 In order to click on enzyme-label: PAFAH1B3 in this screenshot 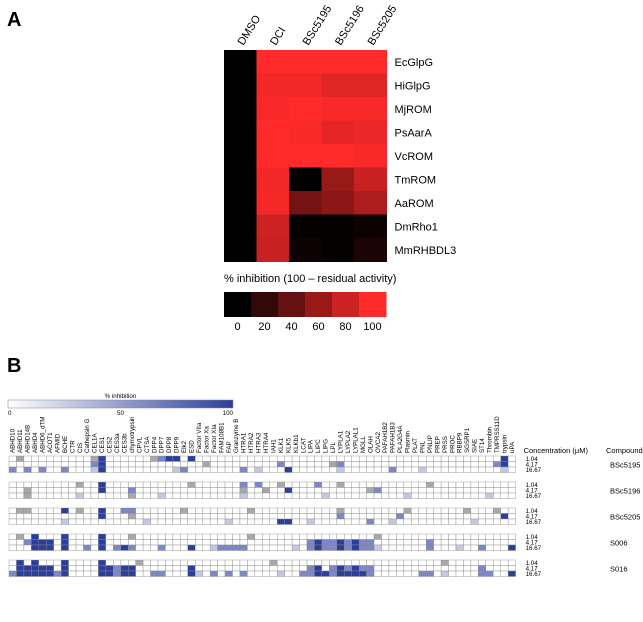, I will do `click(393, 437)`.